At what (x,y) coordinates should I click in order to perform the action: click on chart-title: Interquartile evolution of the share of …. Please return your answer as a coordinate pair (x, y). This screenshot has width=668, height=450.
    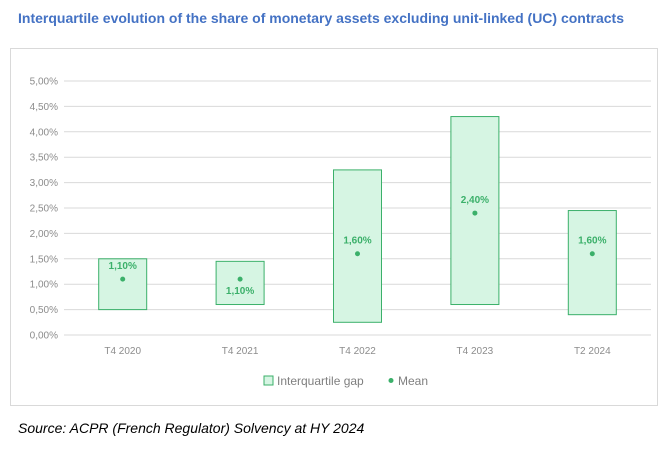
    Looking at the image, I should click on (321, 18).